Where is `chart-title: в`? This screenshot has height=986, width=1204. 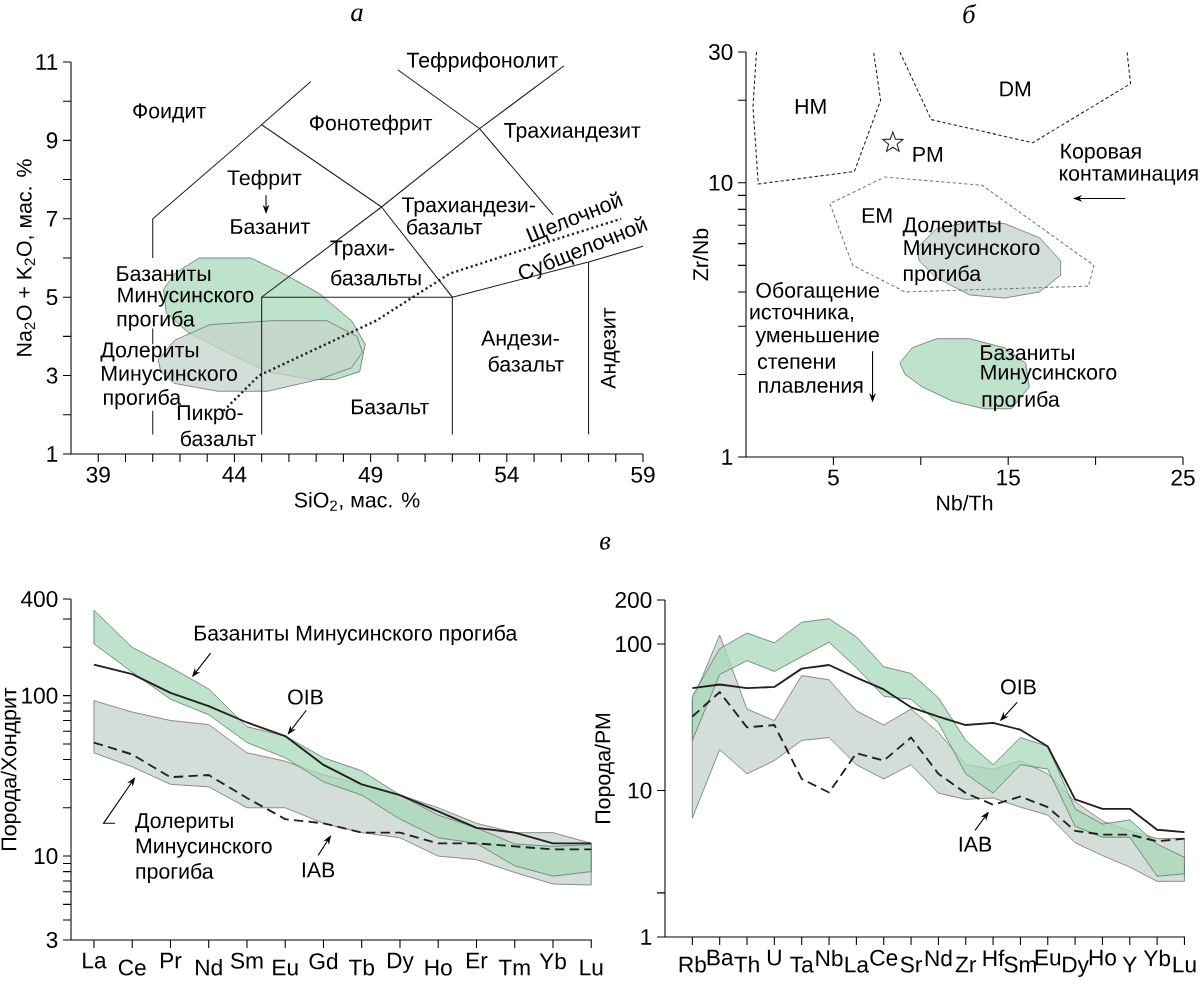
chart-title: в is located at coordinates (605, 543).